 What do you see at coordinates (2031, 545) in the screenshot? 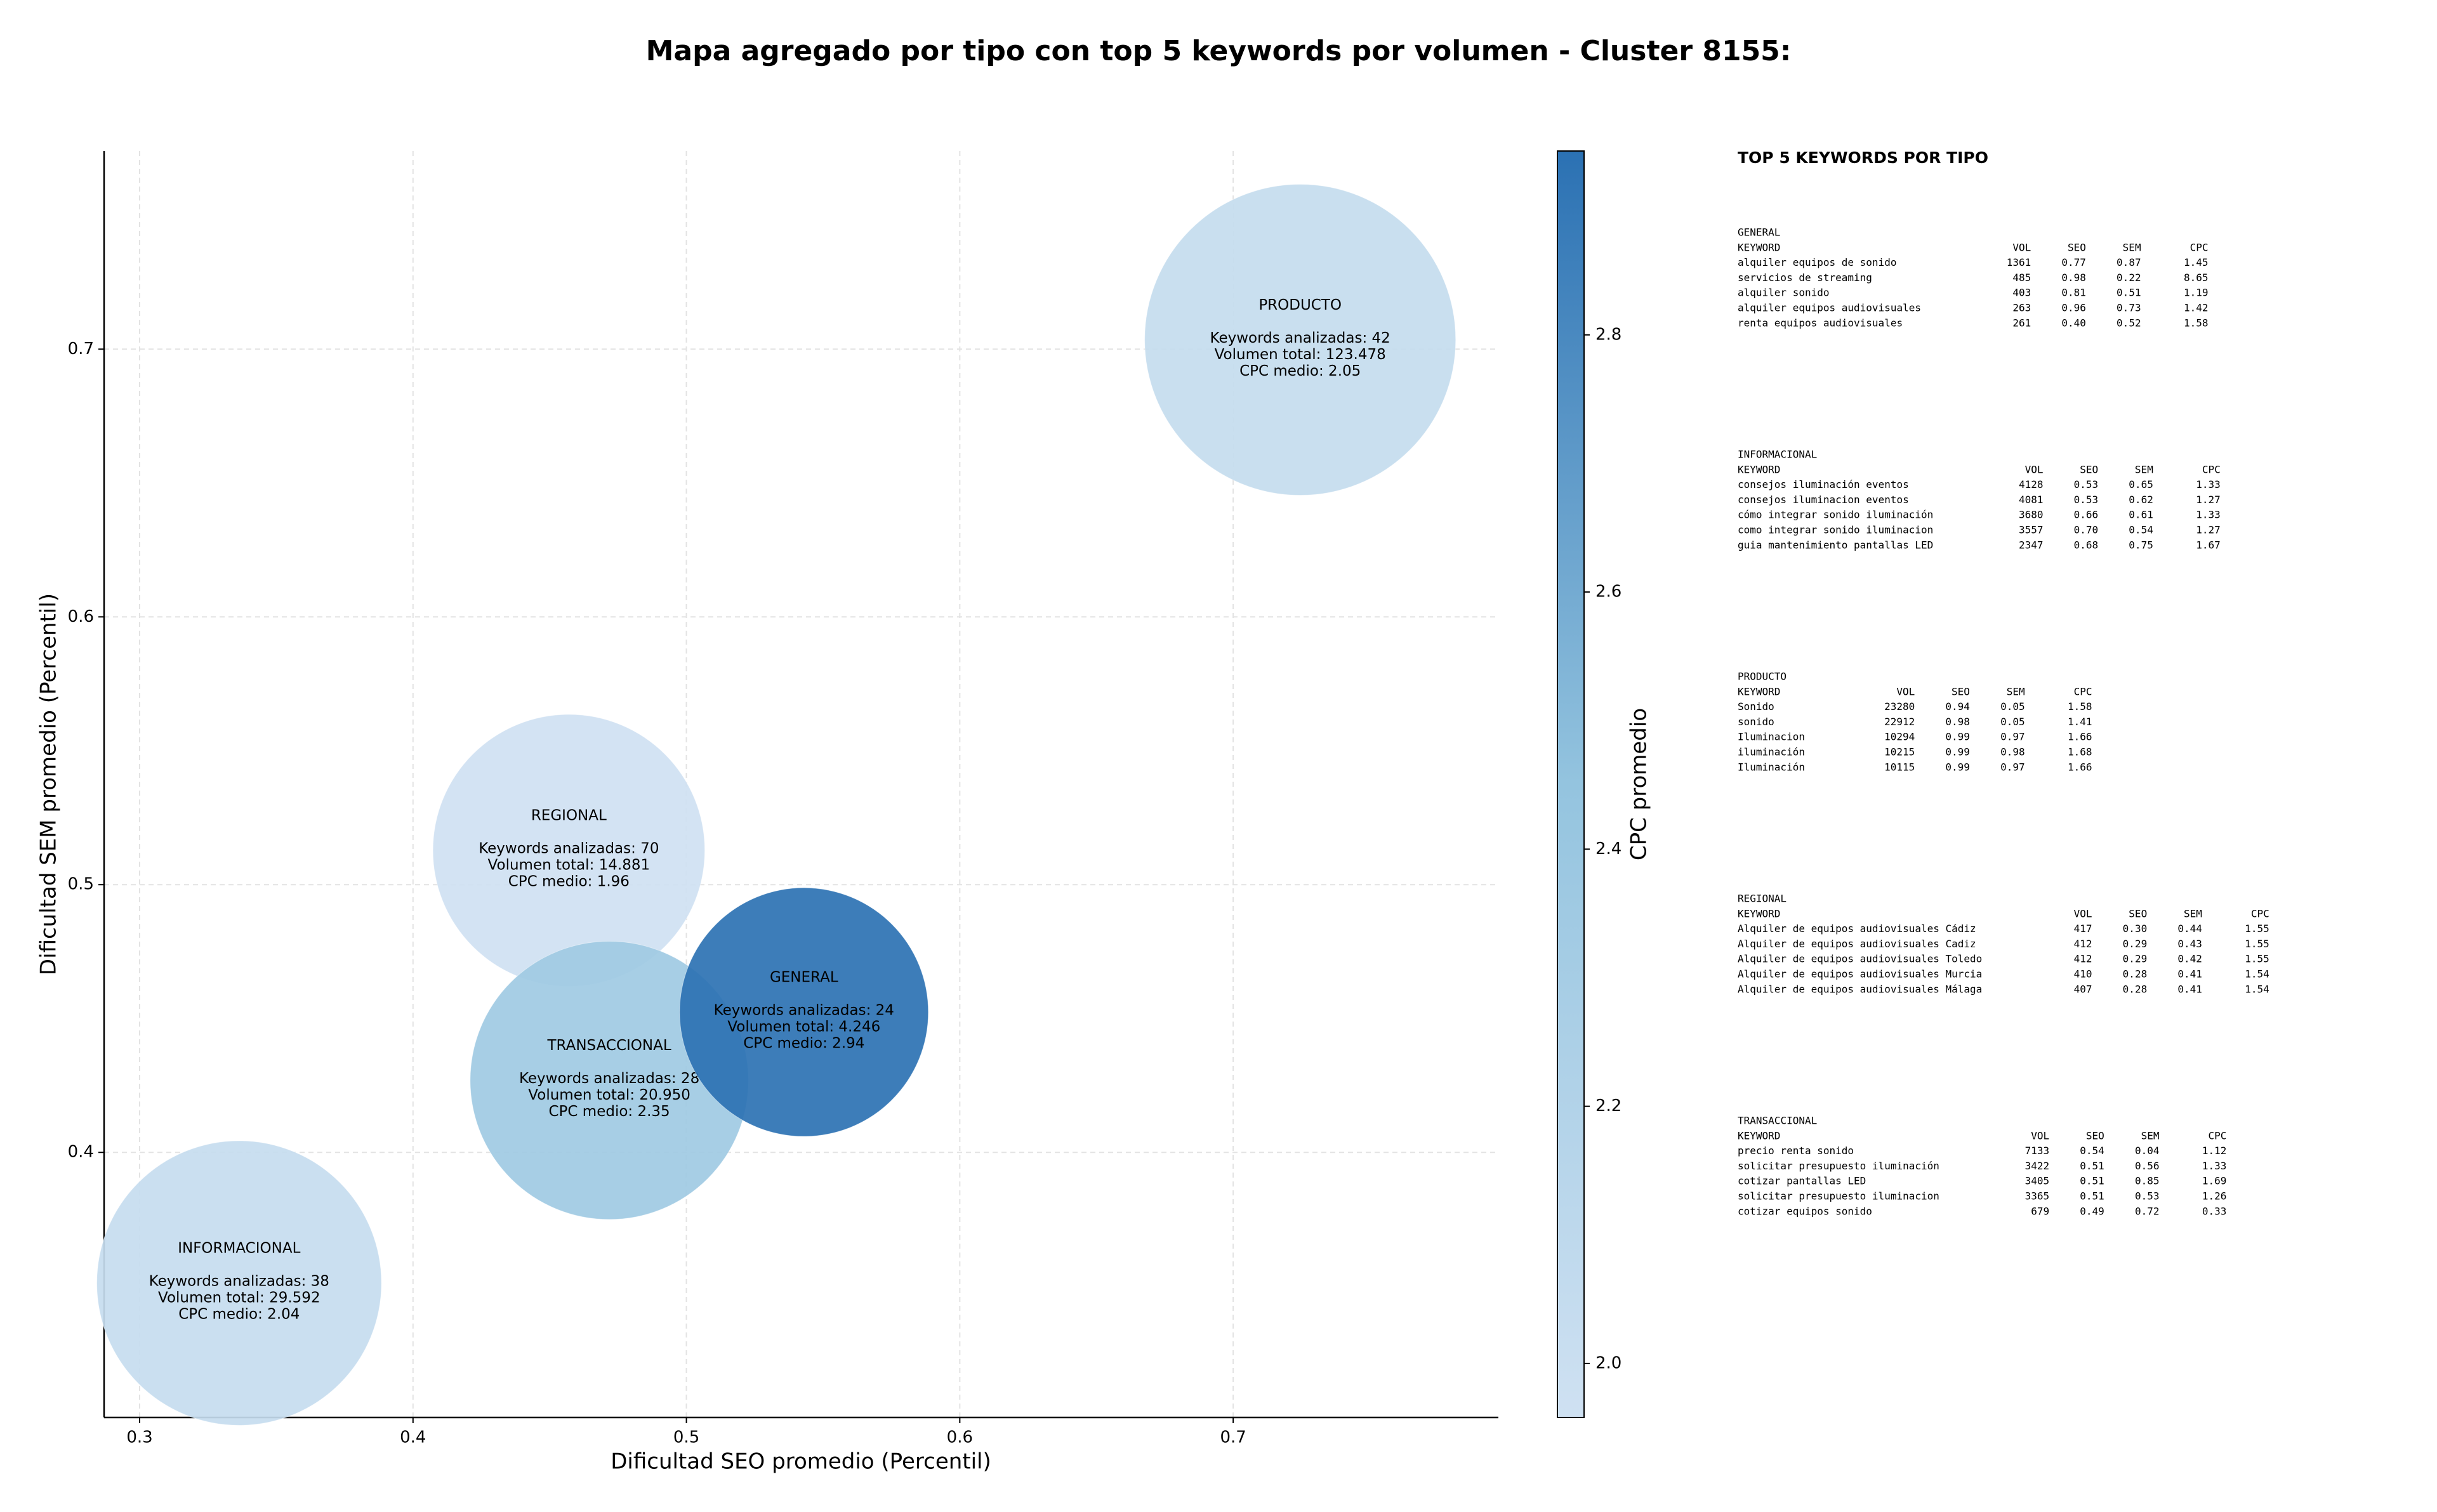
I see `value-cell: 2347` at bounding box center [2031, 545].